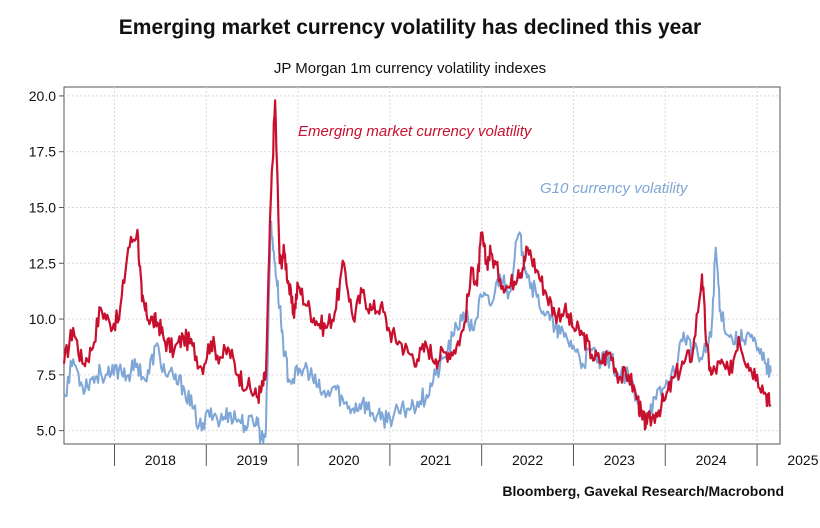  I want to click on x-tick-label: 2023, so click(619, 460).